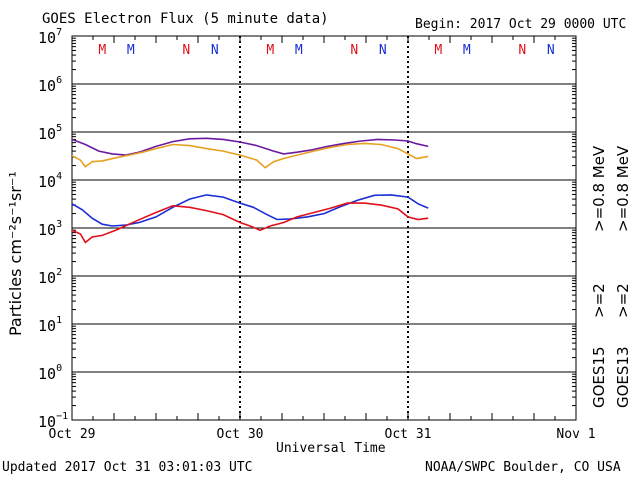 Image resolution: width=640 pixels, height=480 pixels. Describe the element at coordinates (185, 19) in the screenshot. I see `chart-title: GOES Electron Flux (5 minute data)` at that location.